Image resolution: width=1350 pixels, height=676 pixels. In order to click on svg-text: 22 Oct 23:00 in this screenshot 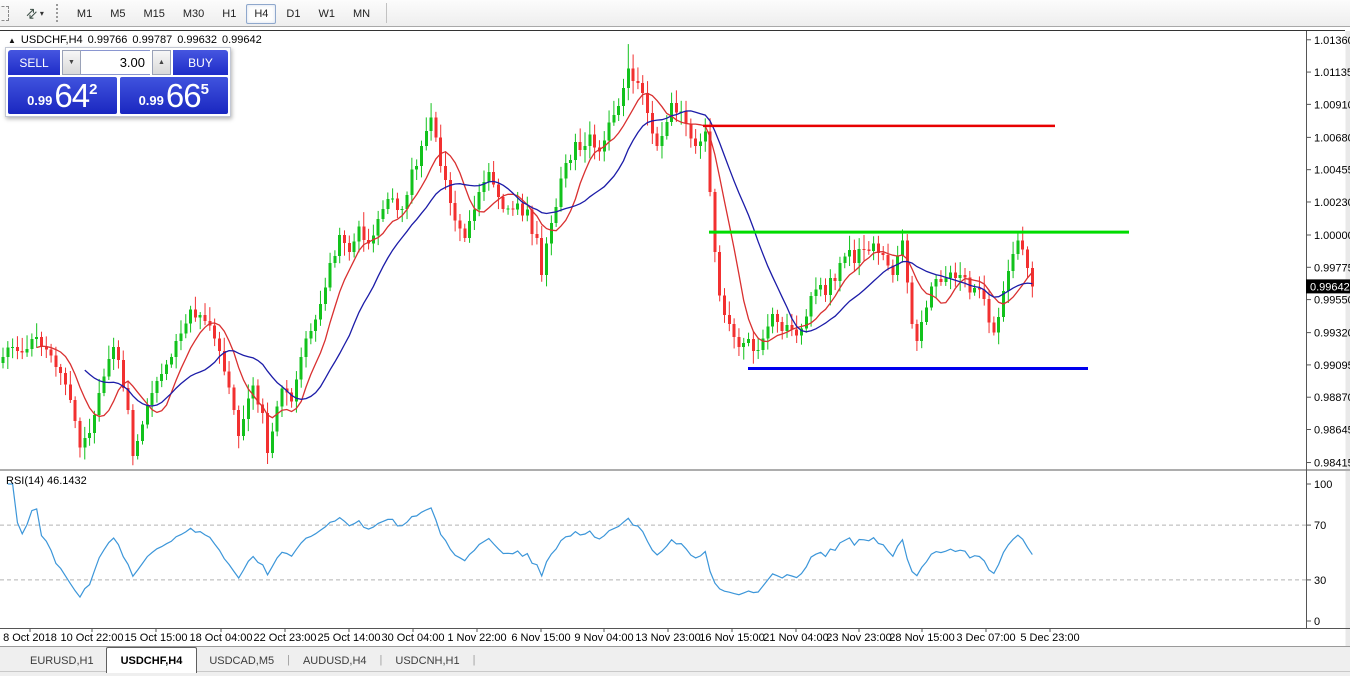, I will do `click(285, 638)`.